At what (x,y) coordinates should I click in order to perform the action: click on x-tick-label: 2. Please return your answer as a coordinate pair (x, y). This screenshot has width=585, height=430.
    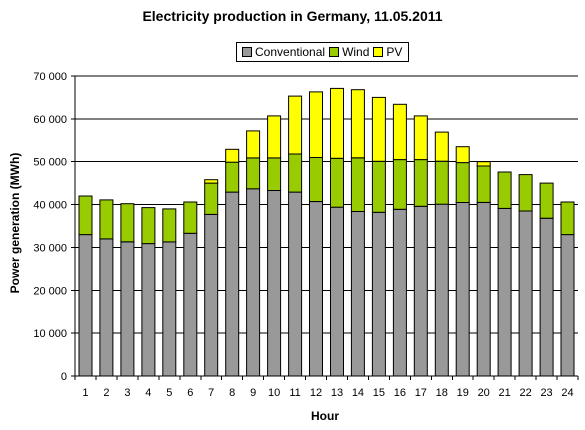
    Looking at the image, I should click on (106, 393).